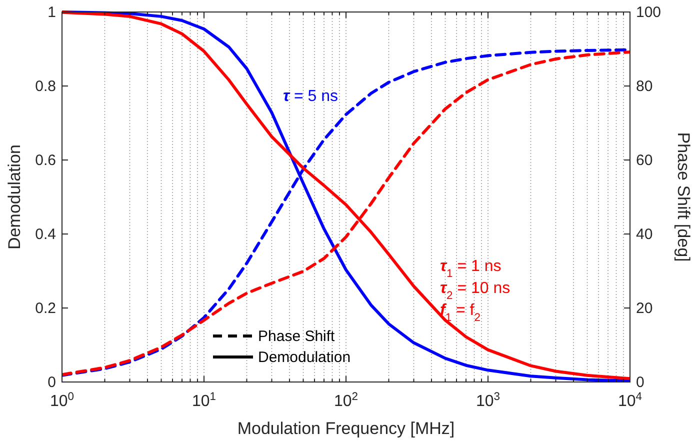  Describe the element at coordinates (683, 197) in the screenshot. I see `y2-axis-title: Phase Shift [deg]` at that location.